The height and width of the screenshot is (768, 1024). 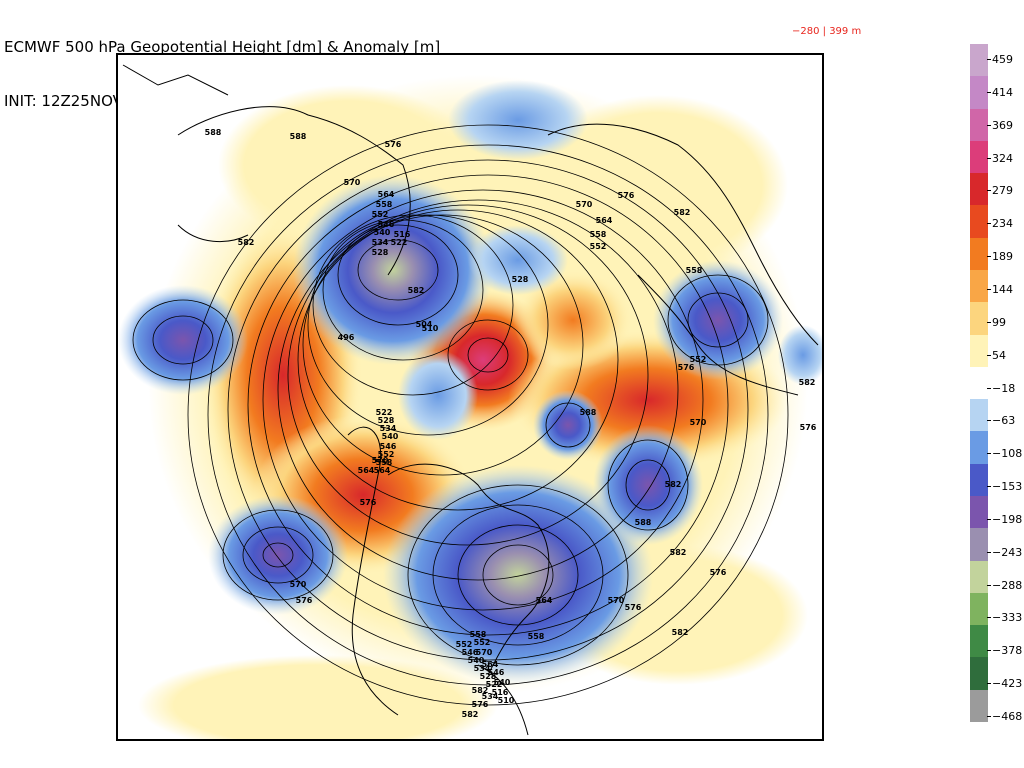 What do you see at coordinates (424, 324) in the screenshot?
I see `contour-label: 504` at bounding box center [424, 324].